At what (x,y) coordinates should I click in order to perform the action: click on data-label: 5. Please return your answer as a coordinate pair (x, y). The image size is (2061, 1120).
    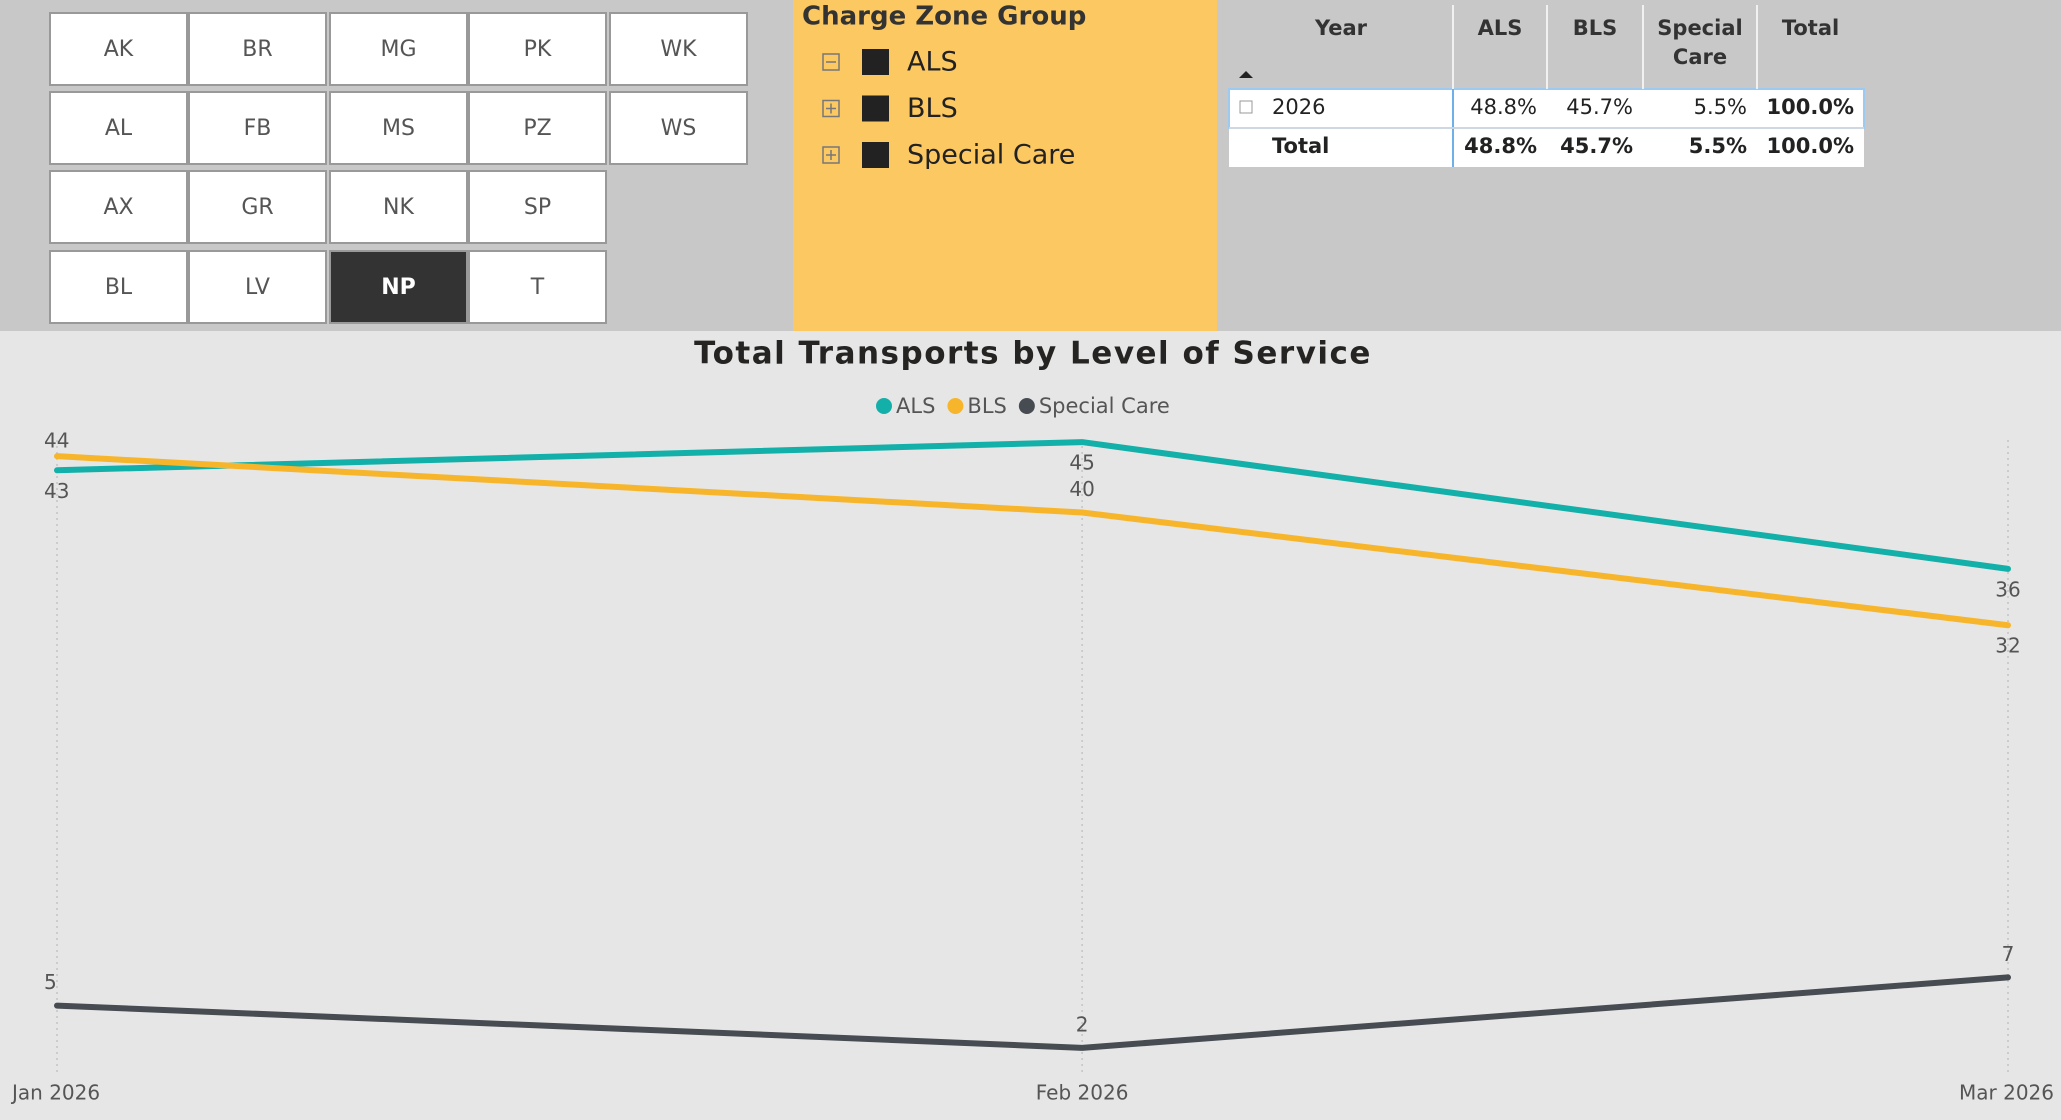
    Looking at the image, I should click on (50, 982).